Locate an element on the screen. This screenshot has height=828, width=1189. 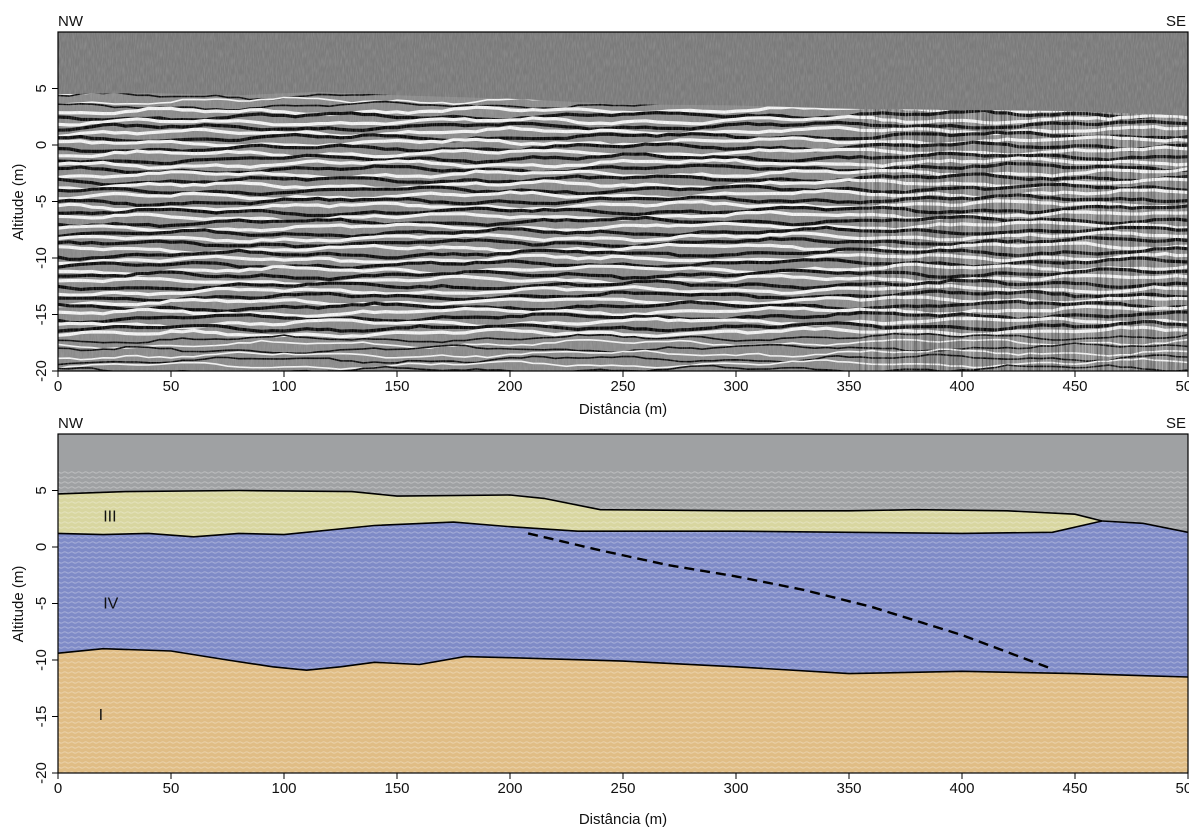
bottom-x-axis: 0 50 100 150 200 250 300 350 400 450 500 is located at coordinates (621, 785).